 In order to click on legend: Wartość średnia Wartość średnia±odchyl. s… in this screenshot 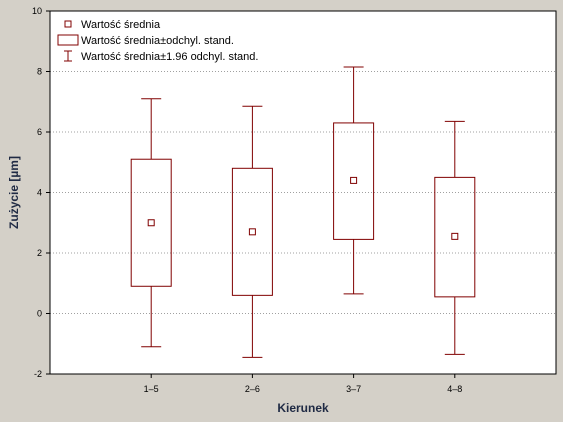, I will do `click(157, 41)`.